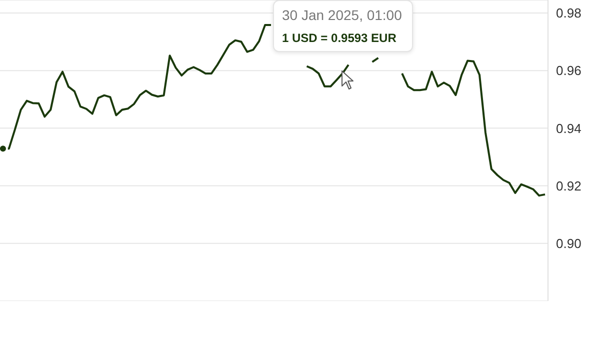 The image size is (600, 351). What do you see at coordinates (340, 38) in the screenshot?
I see `annotation: 1 USD = 0.9593 EUR` at bounding box center [340, 38].